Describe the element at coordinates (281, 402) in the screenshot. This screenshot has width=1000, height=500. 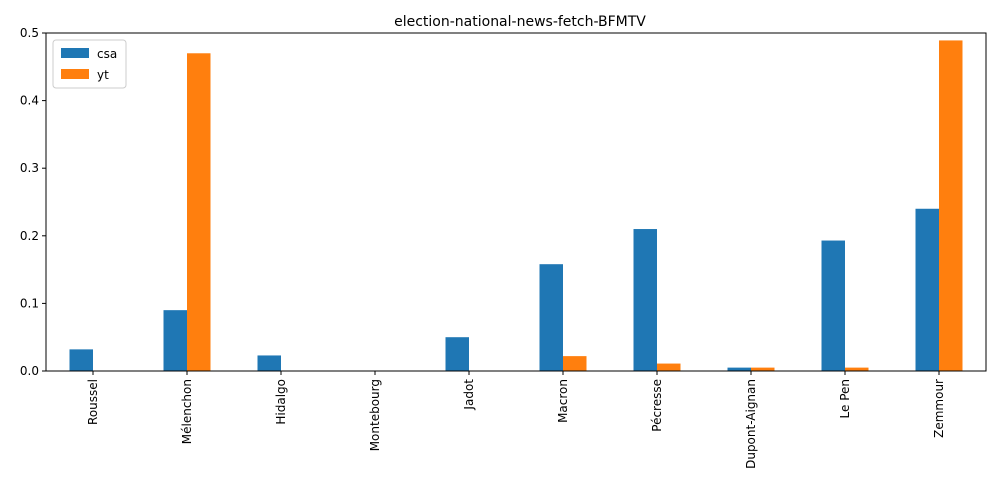
I see `x-tick-label: Hidalgo` at that location.